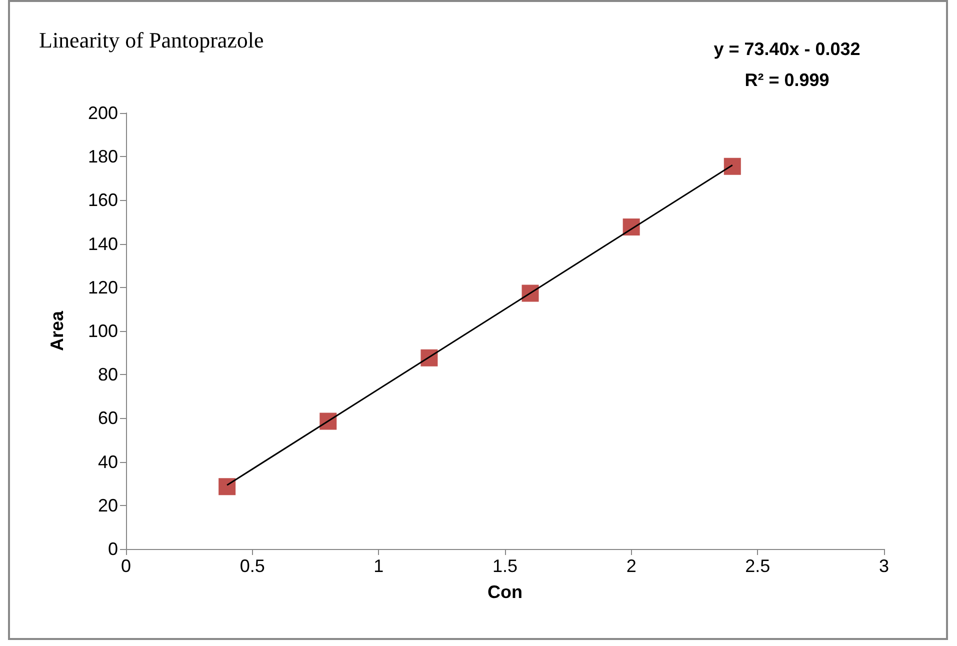 The height and width of the screenshot is (646, 957). Describe the element at coordinates (631, 566) in the screenshot. I see `x-tick-label: 2` at that location.